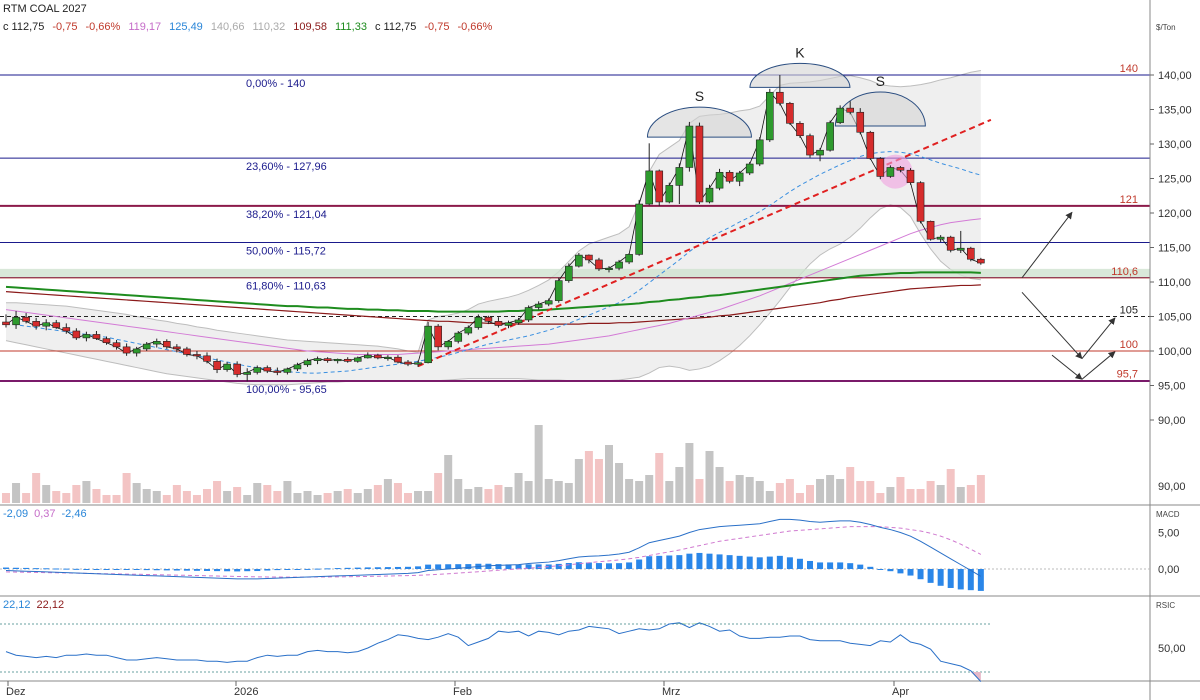 This screenshot has width=1200, height=700. I want to click on y-tick-label: 130,00, so click(1175, 145).